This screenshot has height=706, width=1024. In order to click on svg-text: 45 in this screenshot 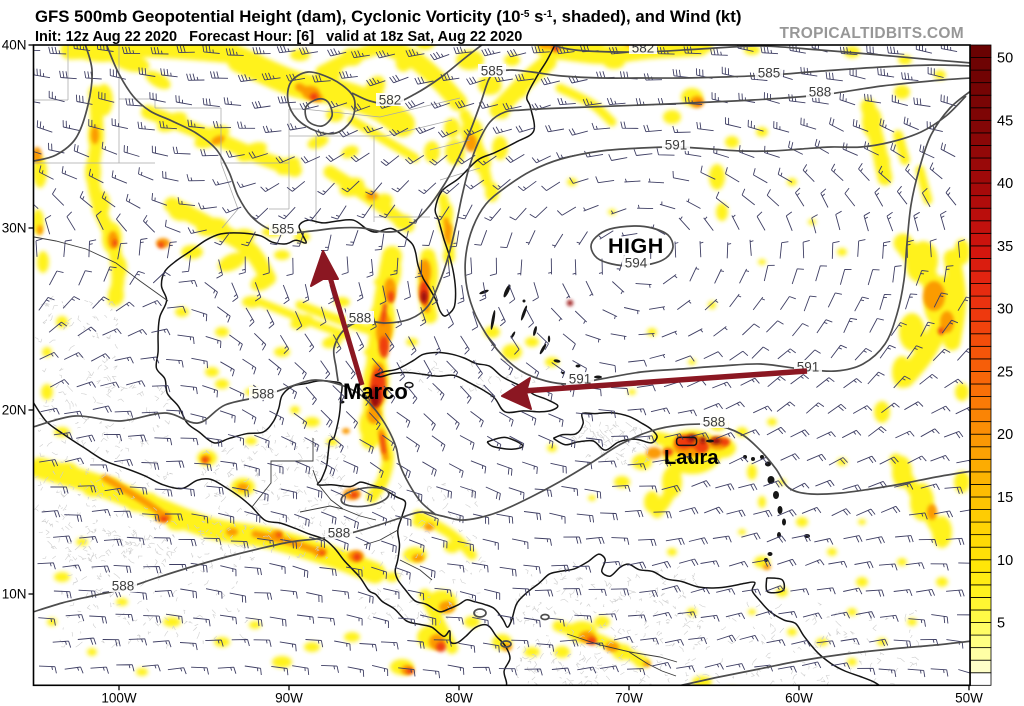, I will do `click(1005, 121)`.